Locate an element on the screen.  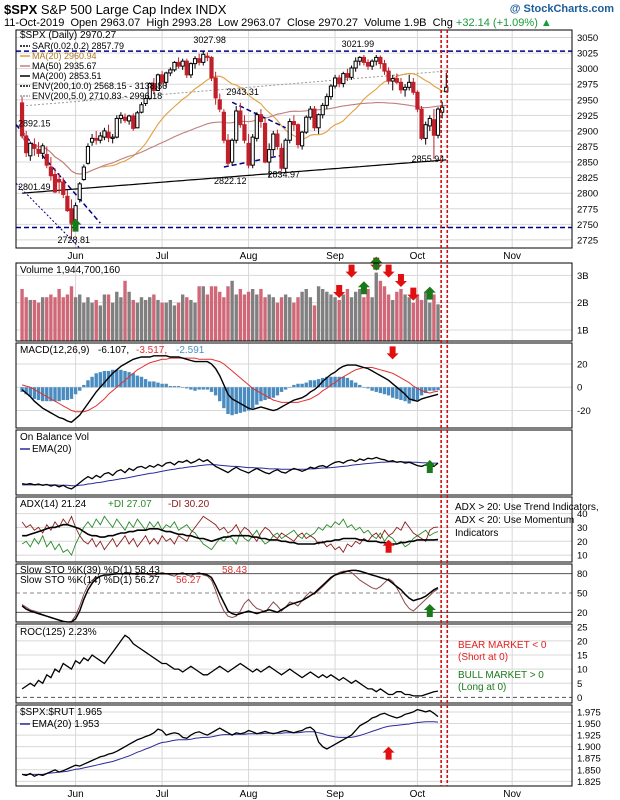
macd-red-arrow is located at coordinates (392, 353).